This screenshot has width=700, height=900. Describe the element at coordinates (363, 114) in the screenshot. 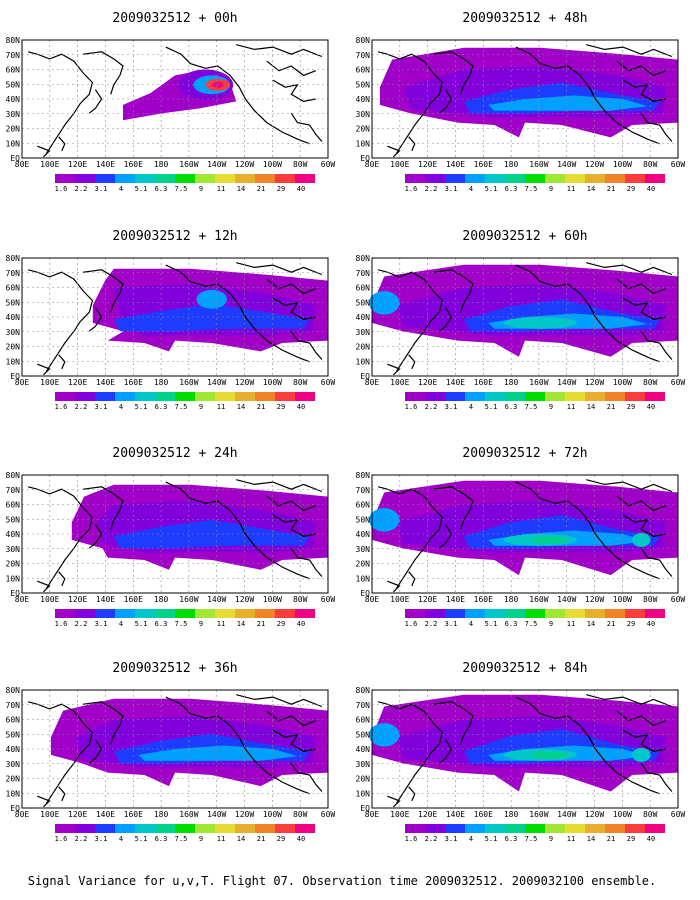

I see `lat-tick-label: 30N` at that location.